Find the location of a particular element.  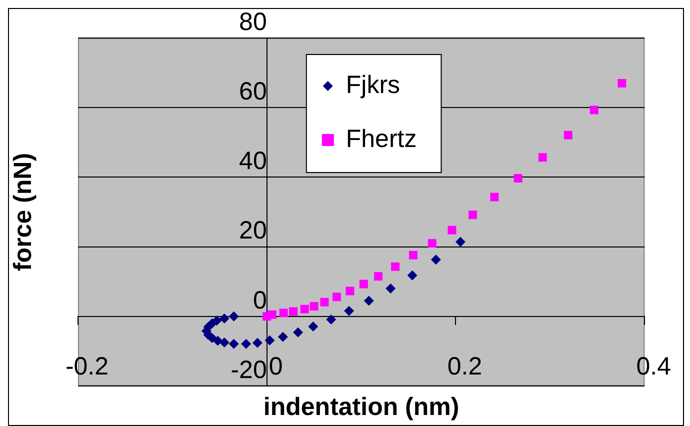

y-tick-label: 0 is located at coordinates (259, 300).